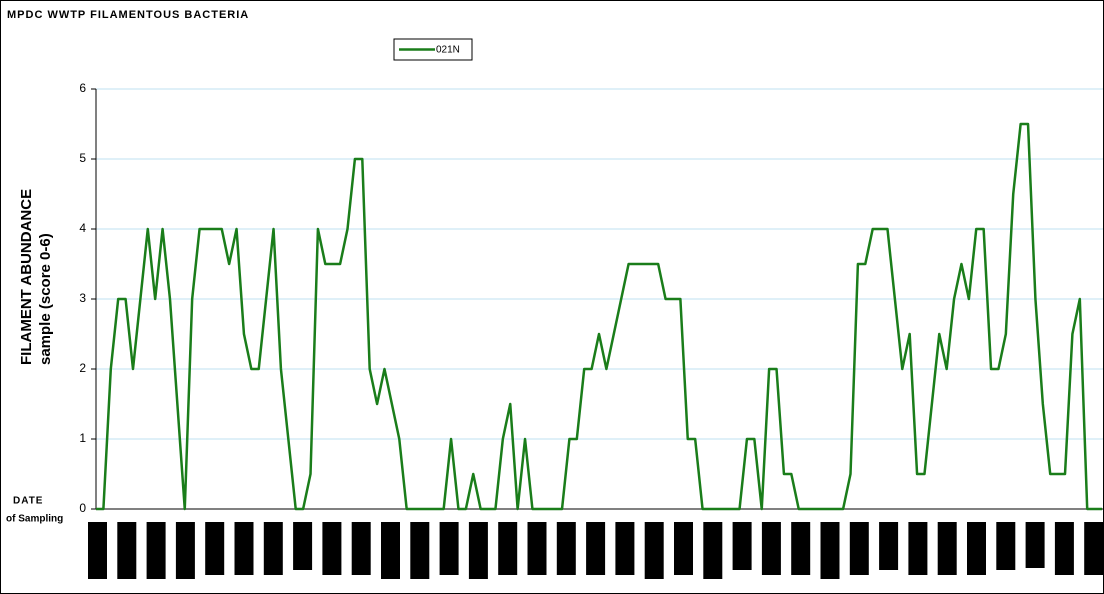  What do you see at coordinates (128, 15) in the screenshot?
I see `chart-title: MPDC WWTP FILAMENTOUS BACTERIA` at bounding box center [128, 15].